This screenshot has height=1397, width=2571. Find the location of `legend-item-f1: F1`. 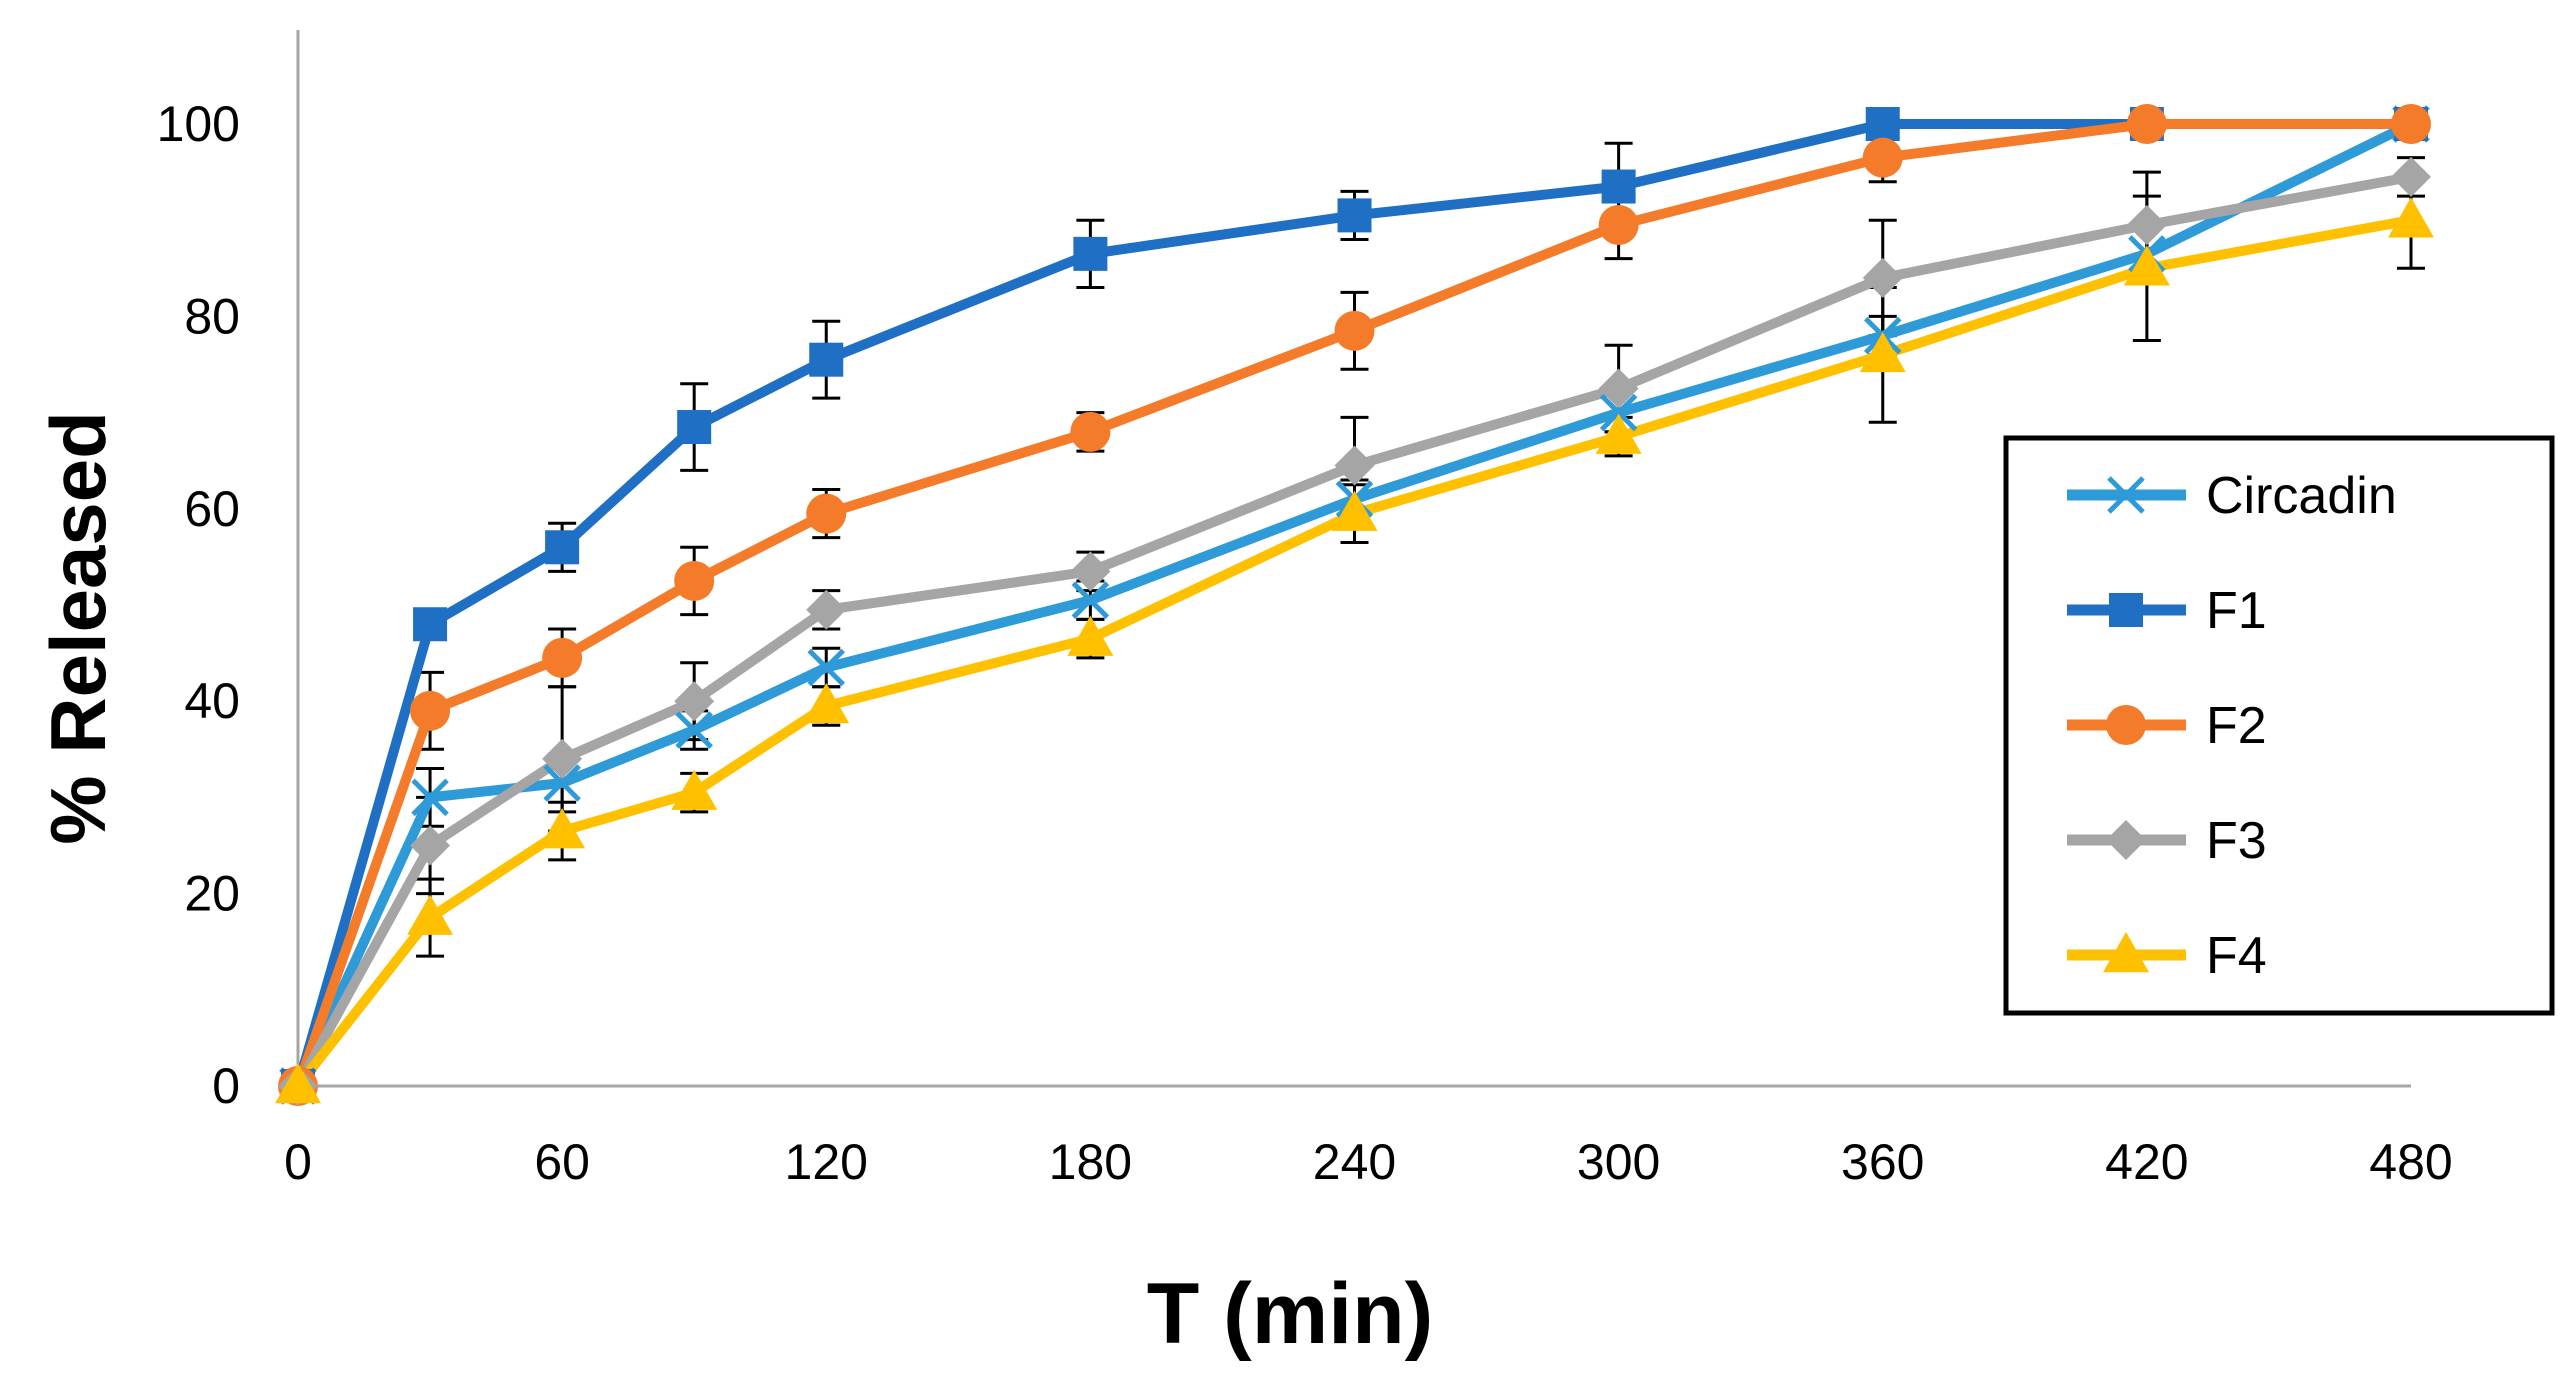

legend-item-f1: F1 is located at coordinates (2167, 611).